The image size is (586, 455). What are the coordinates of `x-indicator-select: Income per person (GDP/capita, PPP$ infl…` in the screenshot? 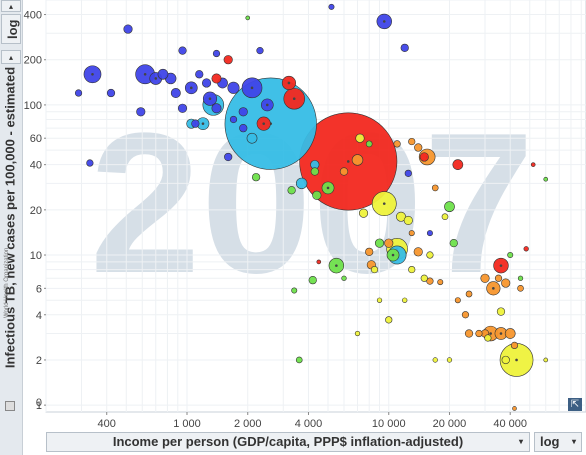 It's located at (288, 442).